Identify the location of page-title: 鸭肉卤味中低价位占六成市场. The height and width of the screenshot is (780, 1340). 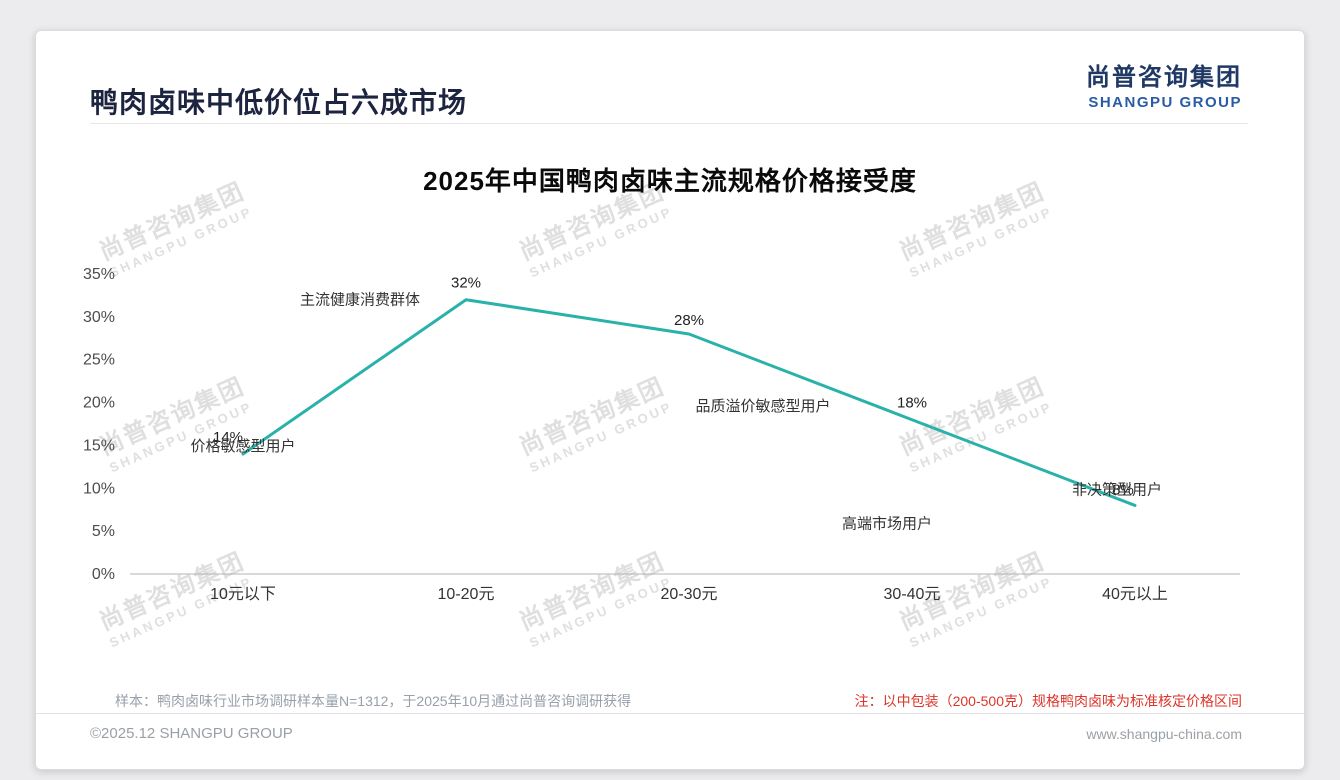
(279, 102).